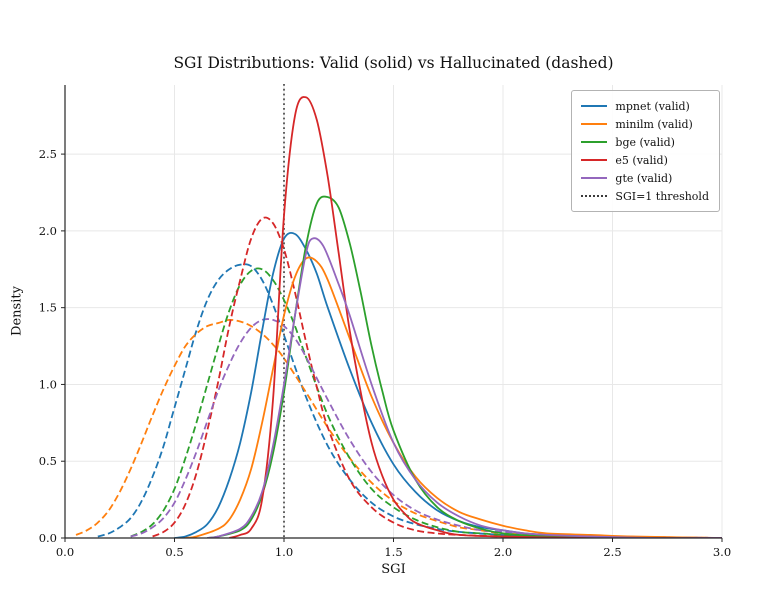 The image size is (770, 590). Describe the element at coordinates (48, 538) in the screenshot. I see `y-tick-label: 0.0` at that location.